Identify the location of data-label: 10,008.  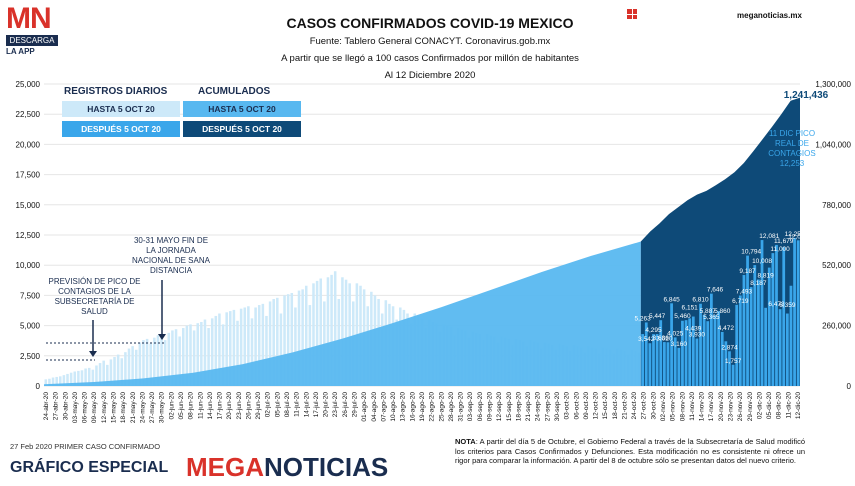
(762, 261).